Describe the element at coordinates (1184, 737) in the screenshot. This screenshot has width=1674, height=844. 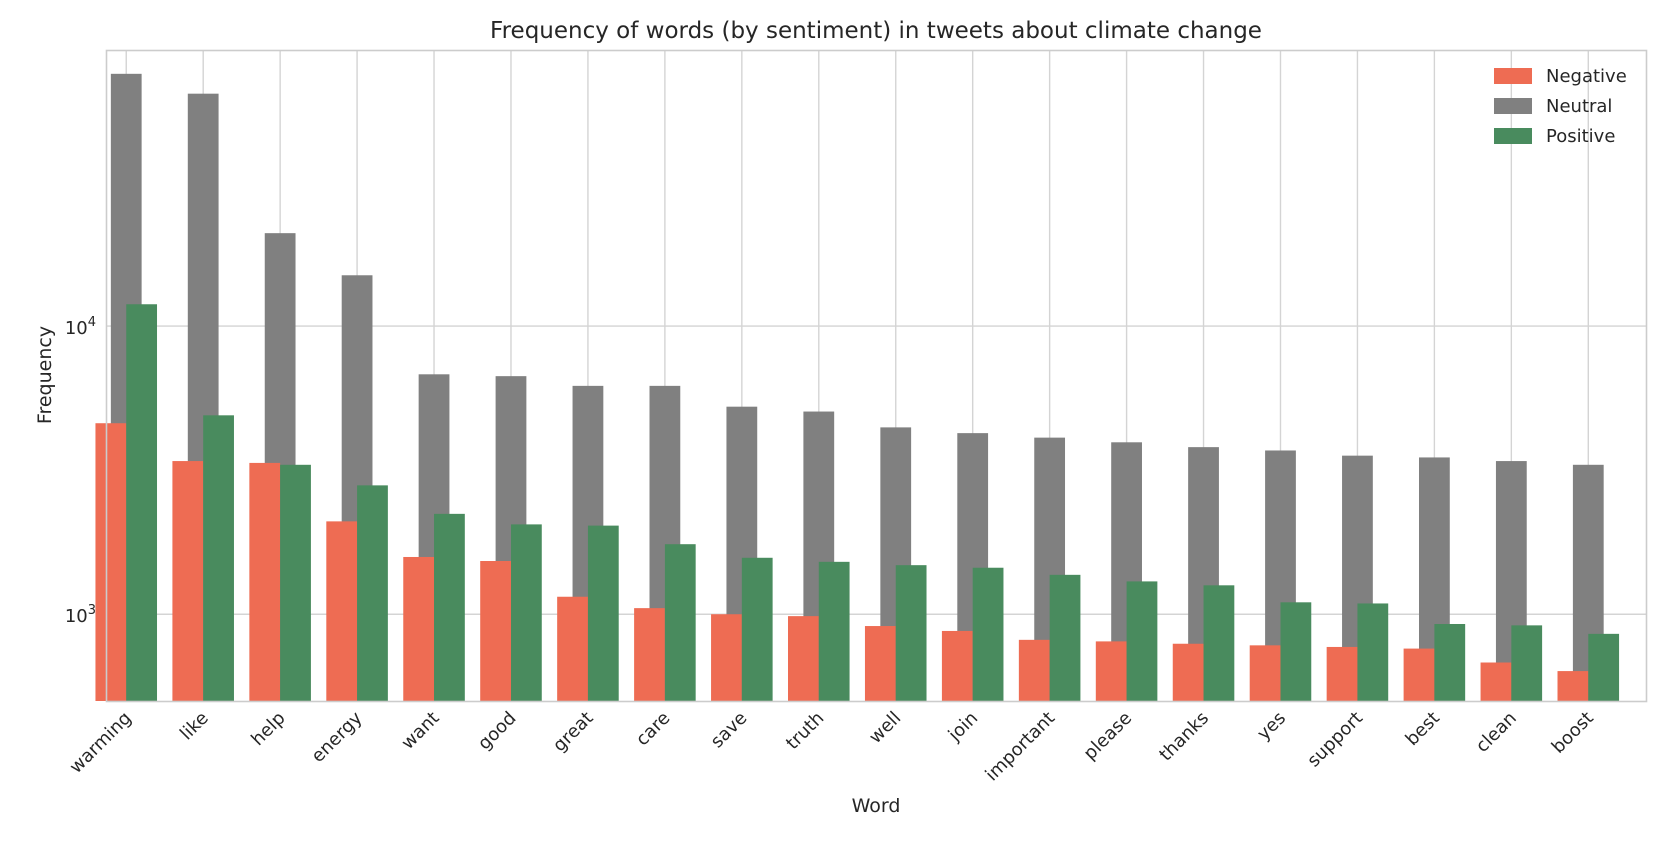
I see `x-tick-label: thanks` at that location.